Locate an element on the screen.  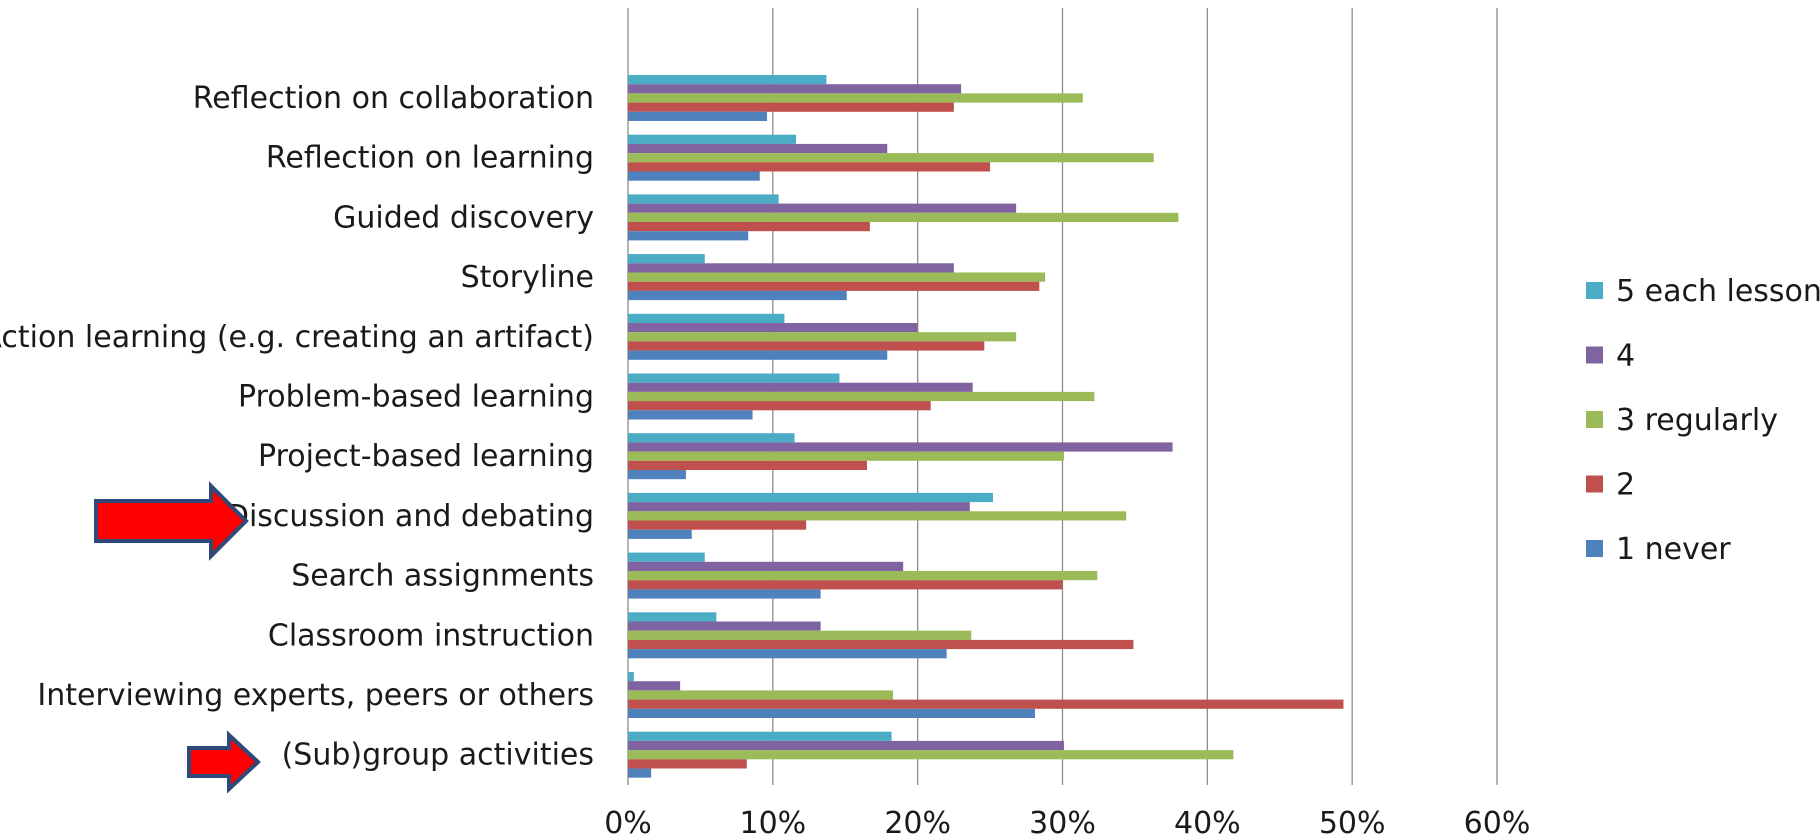
bar-2-discussion-and-debating is located at coordinates (717, 525).